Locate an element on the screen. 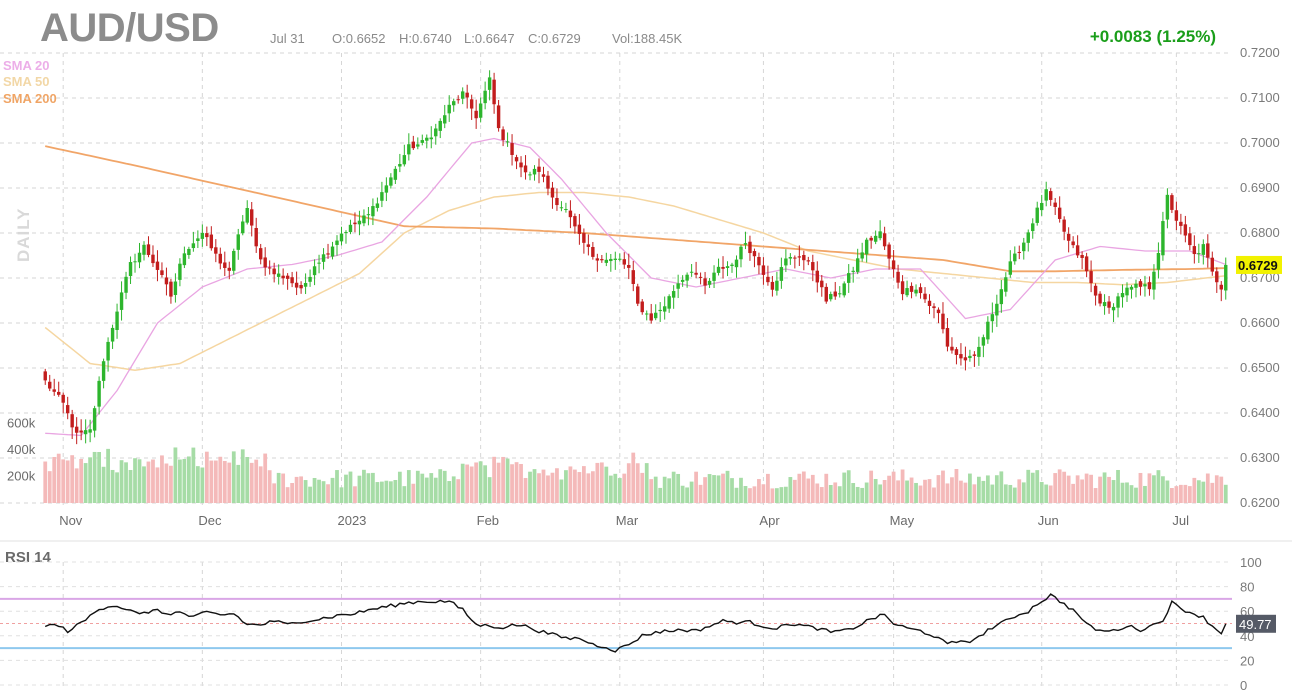 This screenshot has height=696, width=1292. price-tick-label: 0.7100 is located at coordinates (1260, 97).